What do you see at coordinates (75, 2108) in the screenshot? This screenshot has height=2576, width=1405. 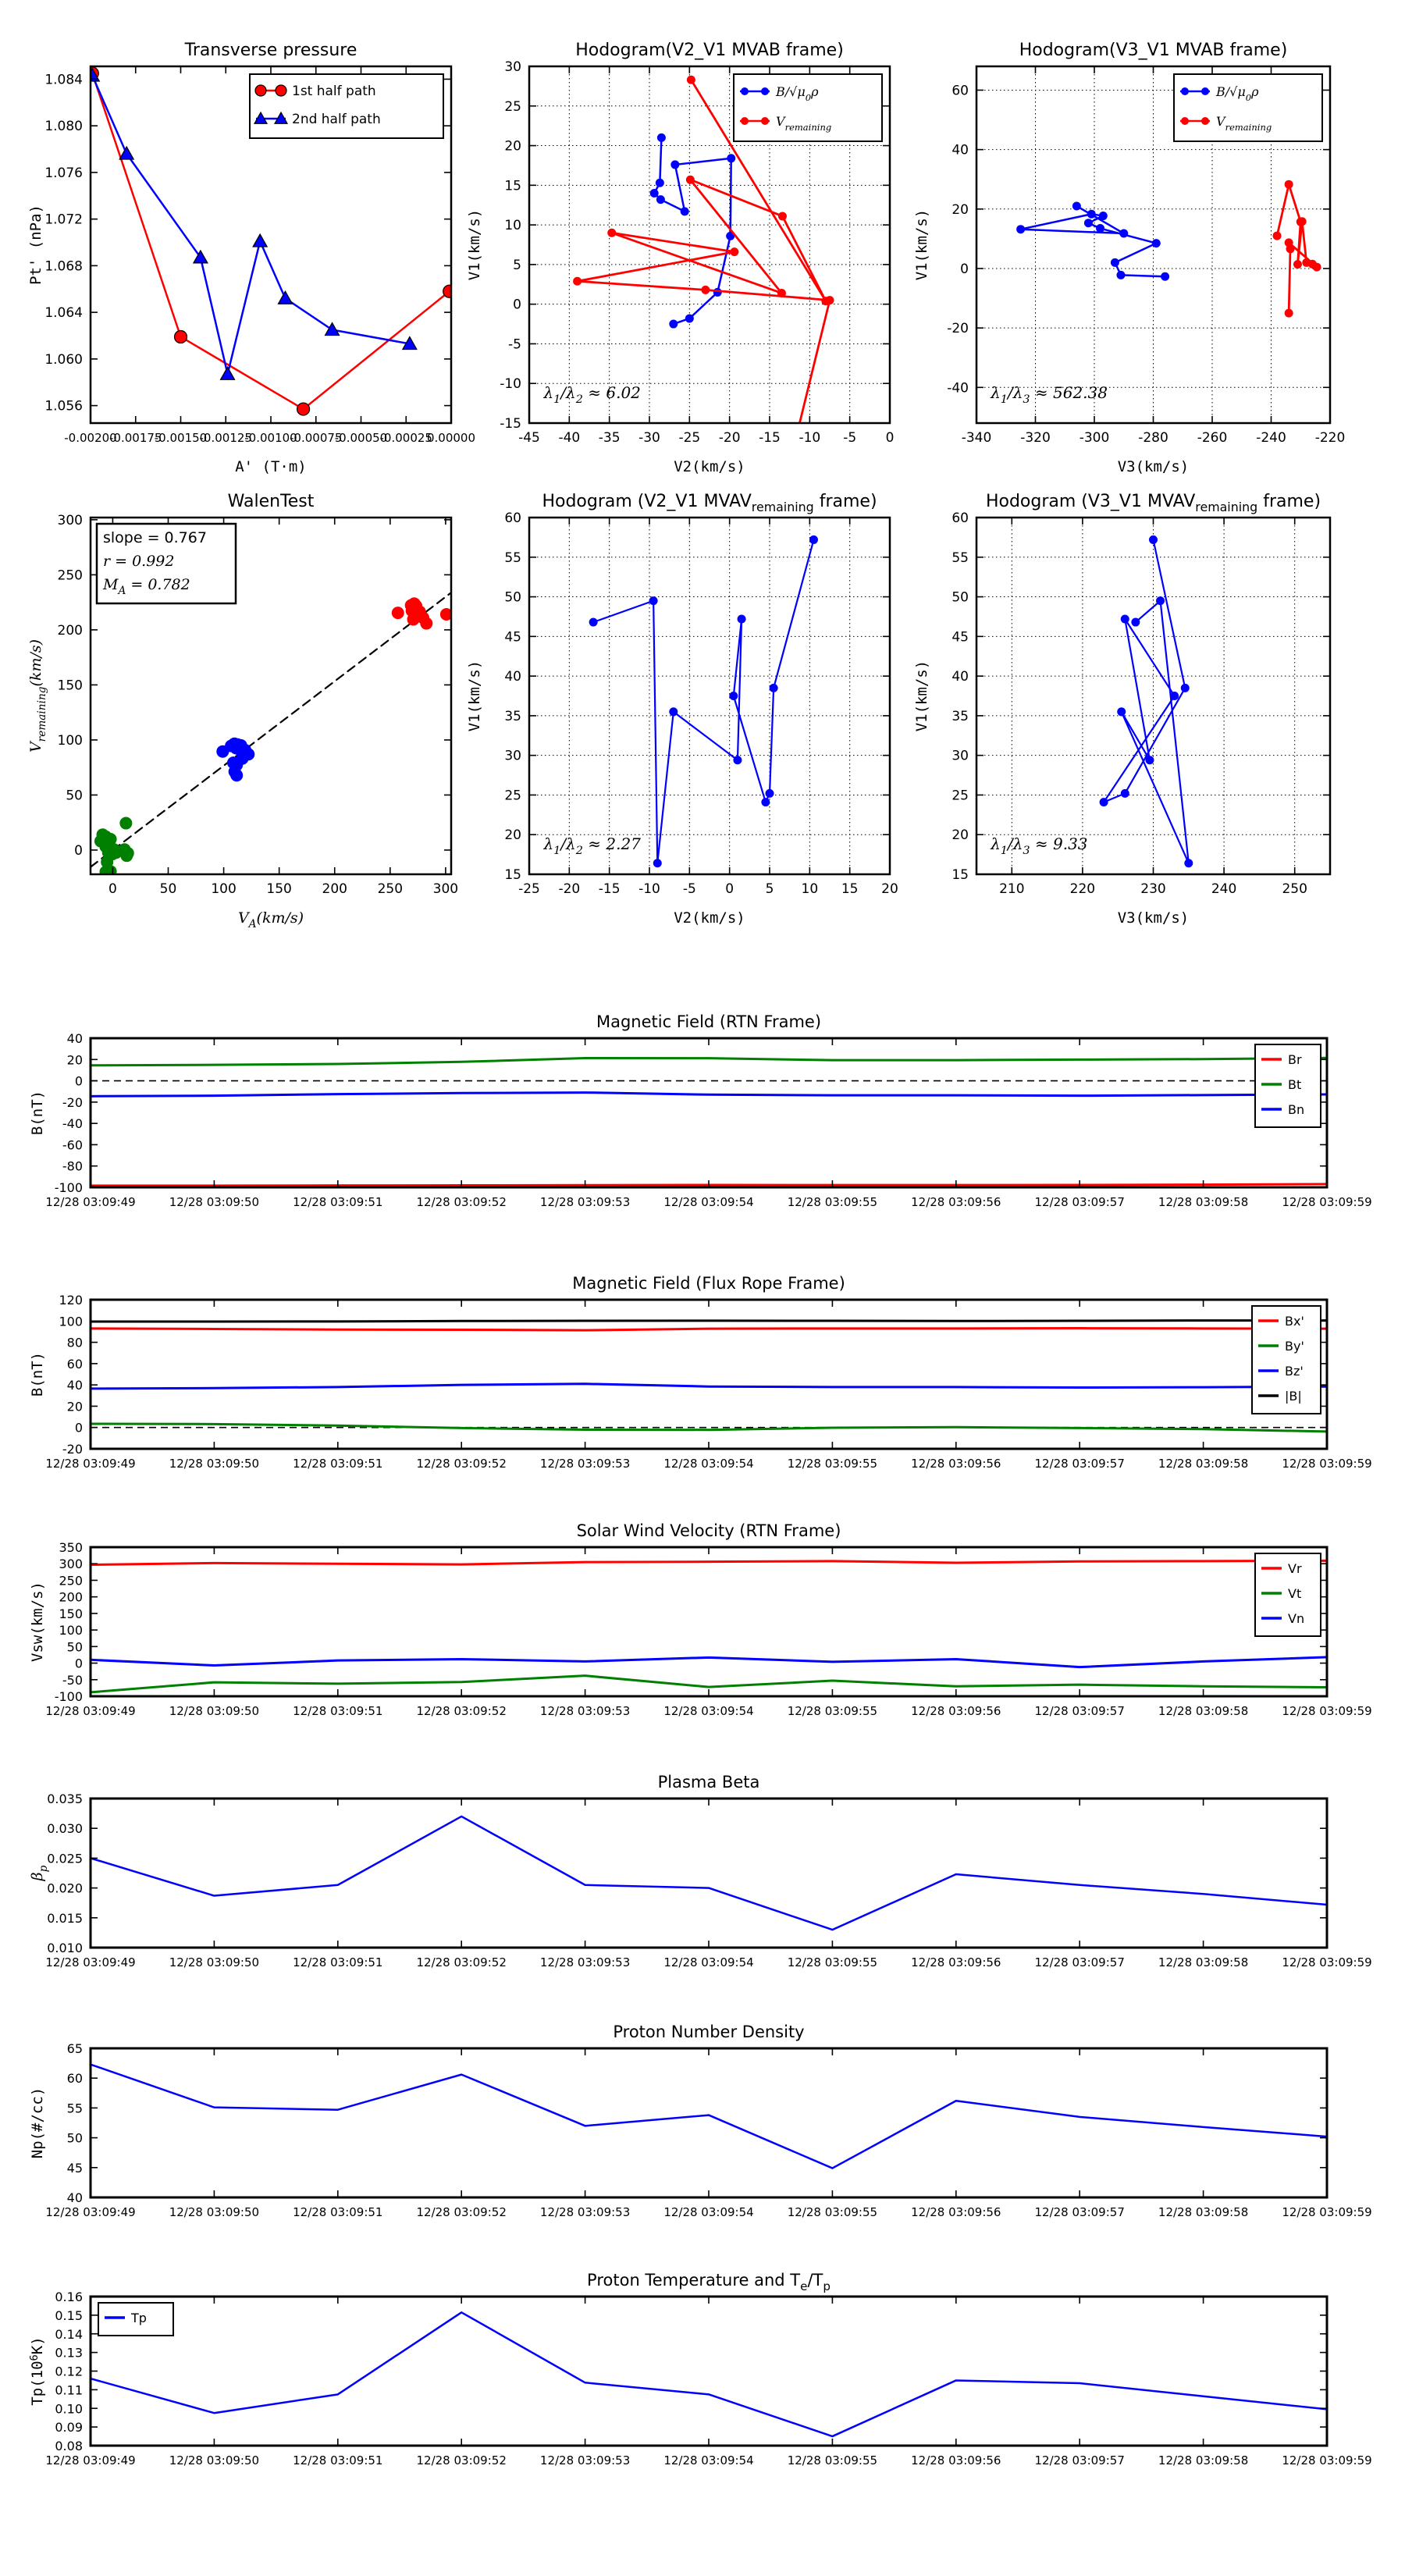 I see `y-tick-label: 55` at bounding box center [75, 2108].